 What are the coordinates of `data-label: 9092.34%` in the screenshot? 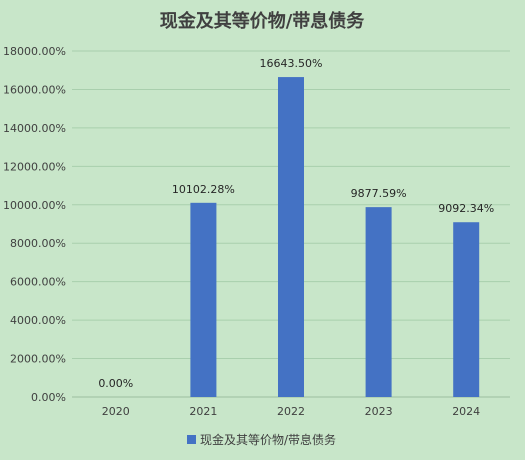 It's located at (466, 208).